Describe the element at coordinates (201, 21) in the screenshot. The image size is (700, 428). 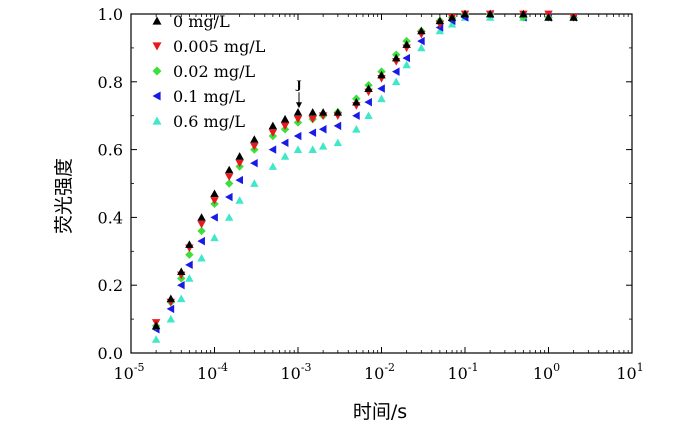
I see `legend-label: 0 mg/L` at that location.